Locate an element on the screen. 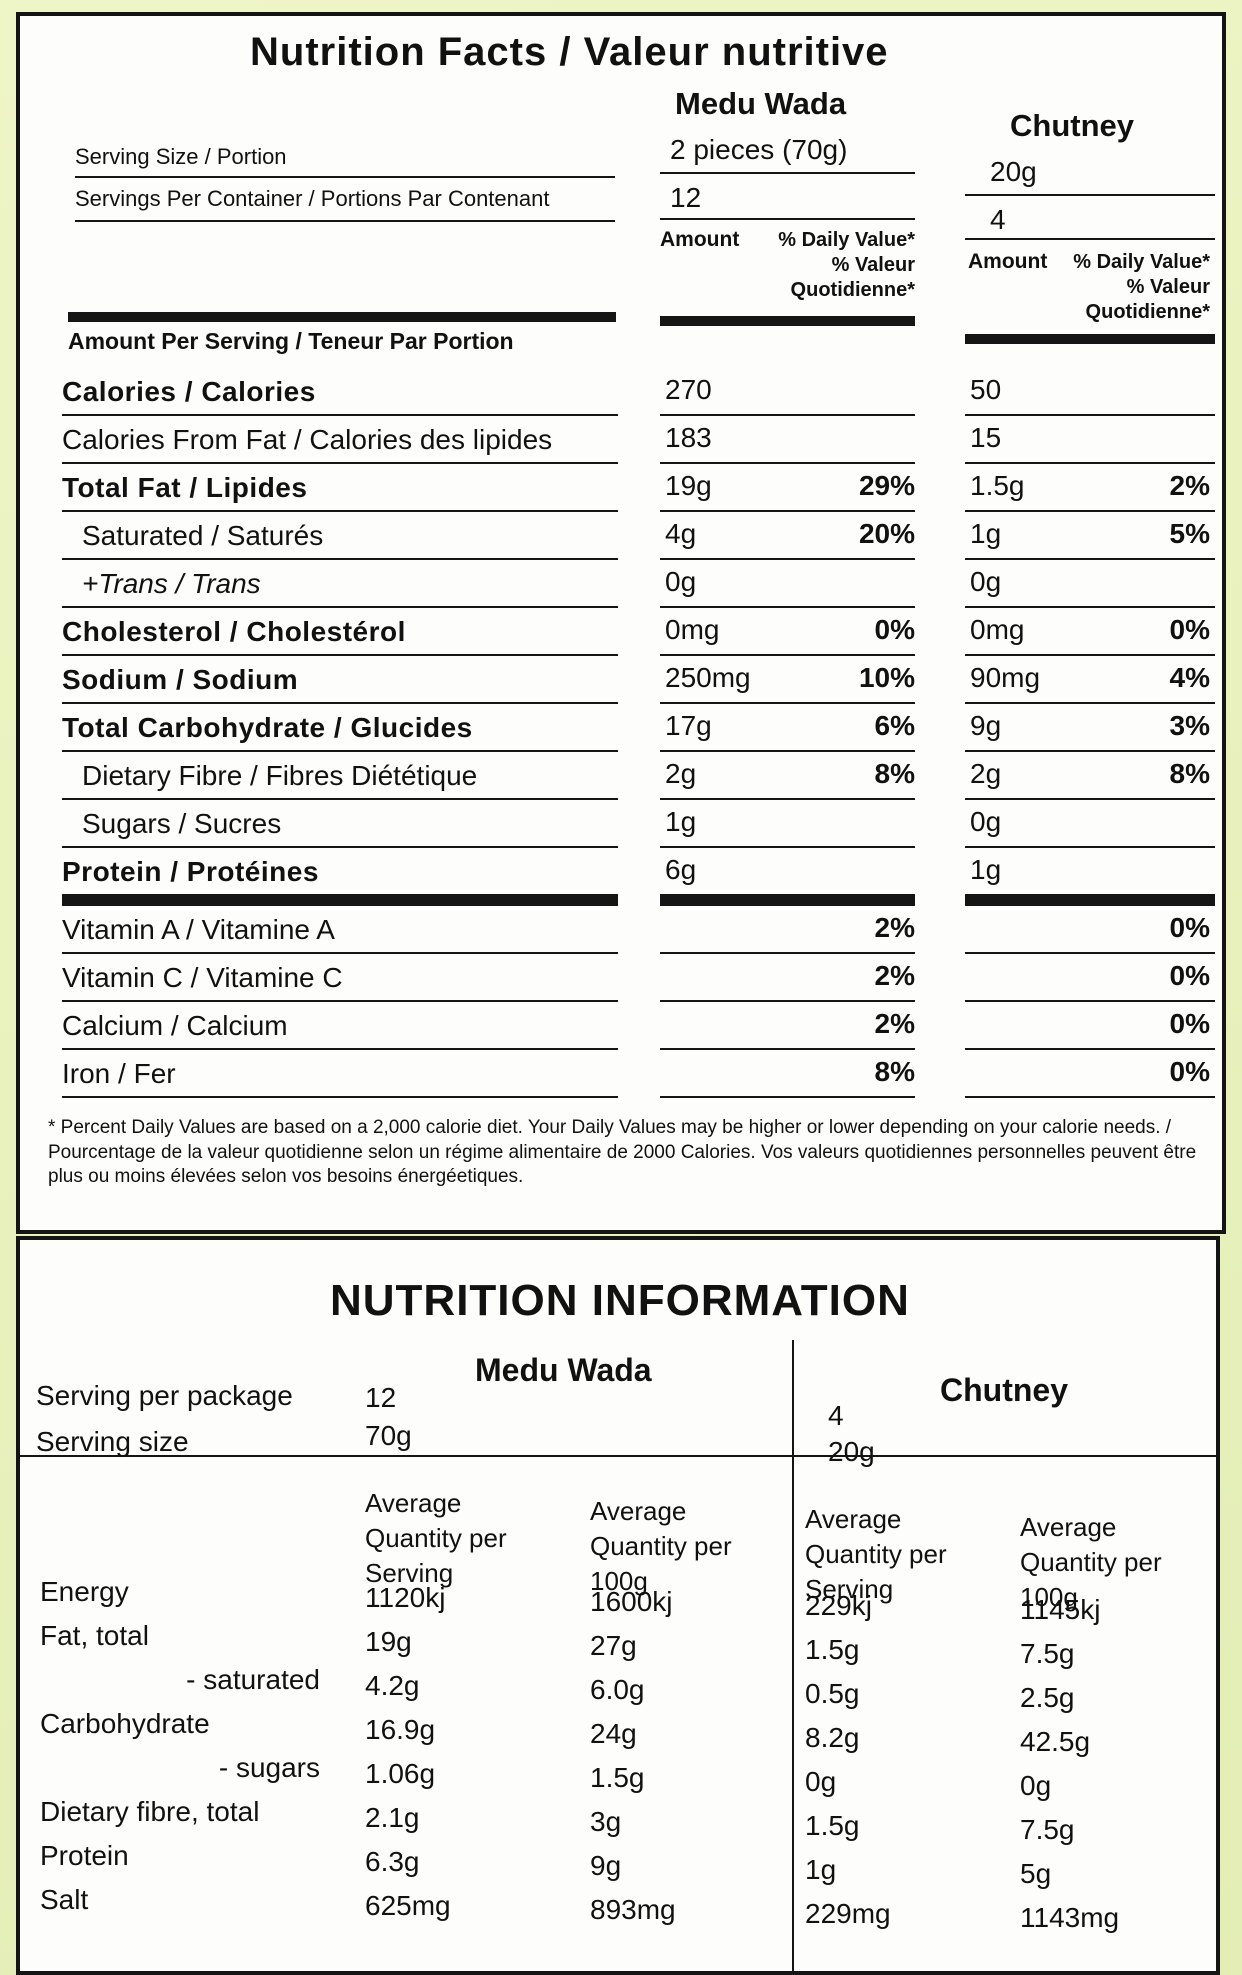  section-label: Amount Per Serving / Teneur Par Portion is located at coordinates (291, 341).